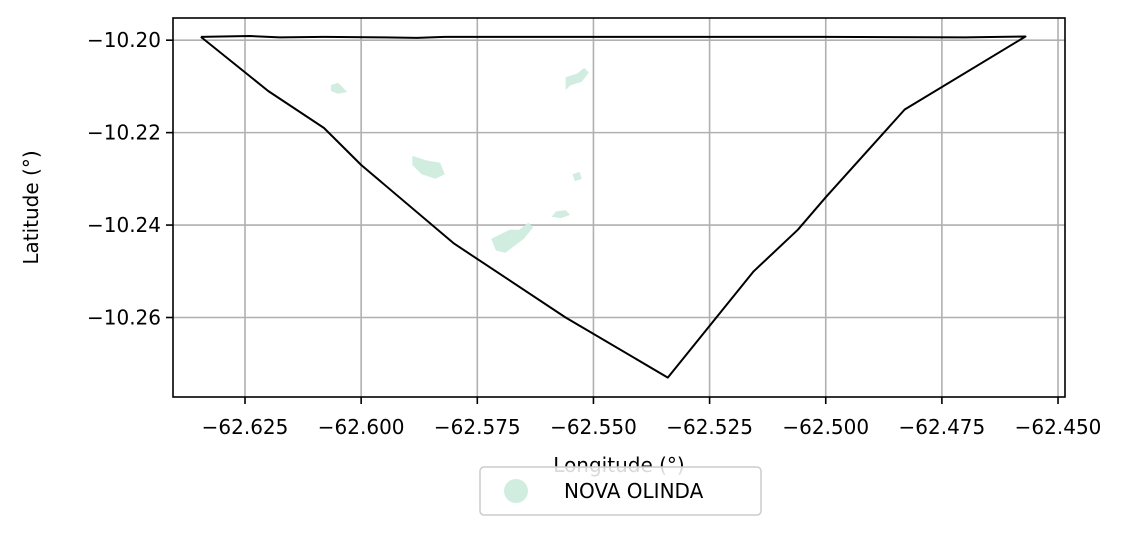  I want to click on y-axis-title: Latitude (°), so click(31, 207).